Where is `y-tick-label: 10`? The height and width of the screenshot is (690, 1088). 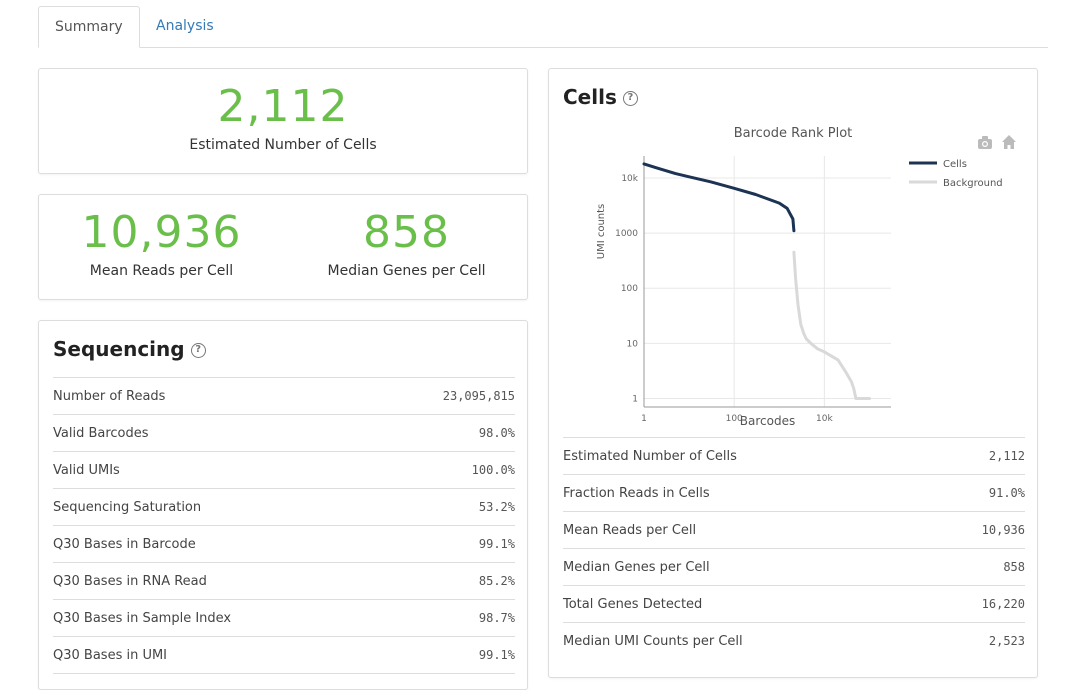
y-tick-label: 10 is located at coordinates (633, 344).